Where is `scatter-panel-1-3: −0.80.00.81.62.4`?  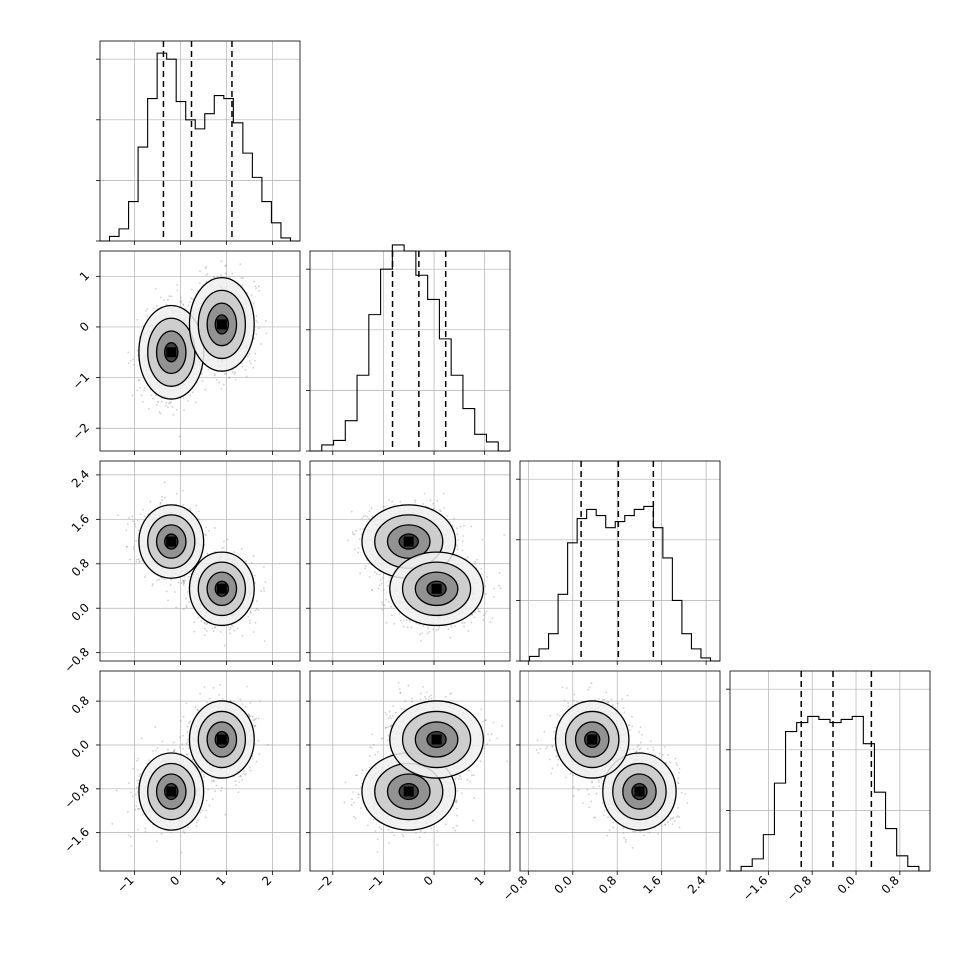 scatter-panel-1-3: −0.80.00.81.62.4 is located at coordinates (181, 567).